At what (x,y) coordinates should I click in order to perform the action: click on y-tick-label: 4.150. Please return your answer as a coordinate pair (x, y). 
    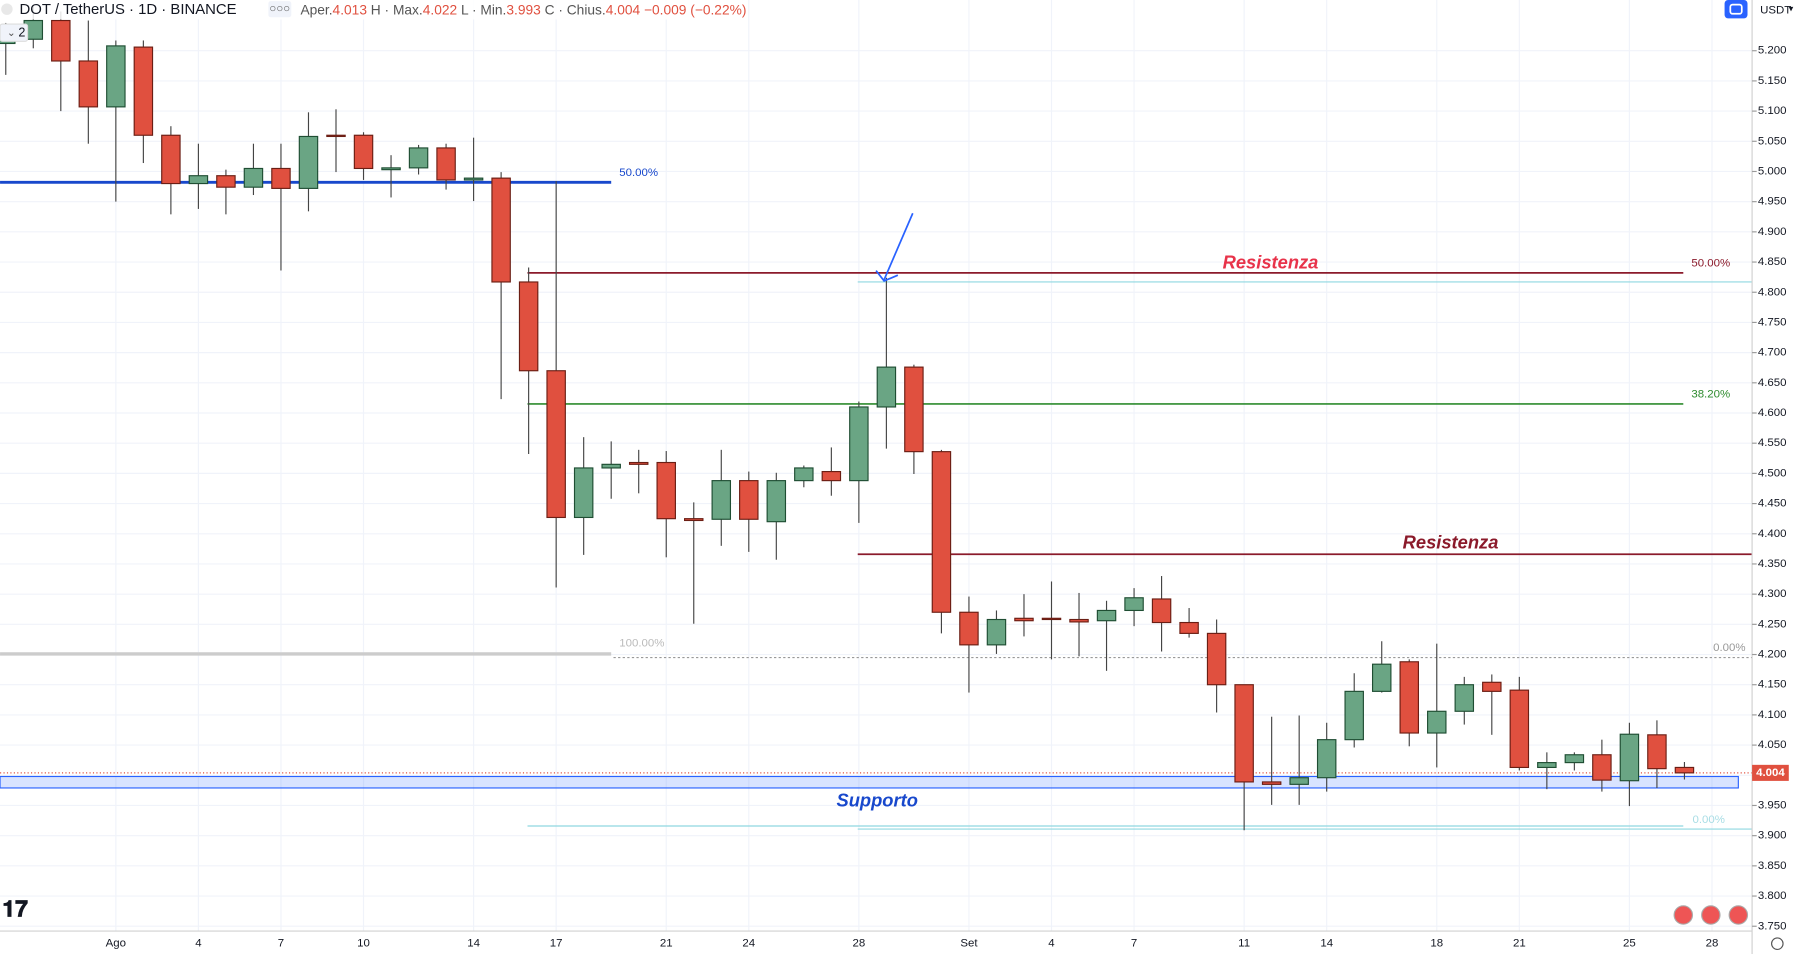
    Looking at the image, I should click on (1772, 685).